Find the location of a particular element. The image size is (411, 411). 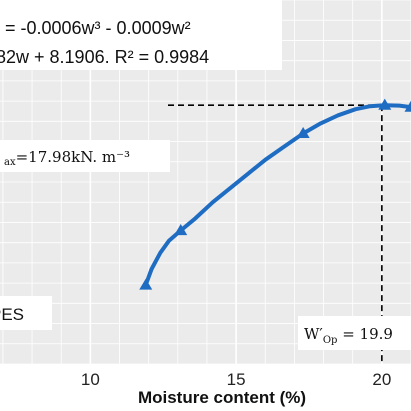

legend-label: PES is located at coordinates (12, 314).